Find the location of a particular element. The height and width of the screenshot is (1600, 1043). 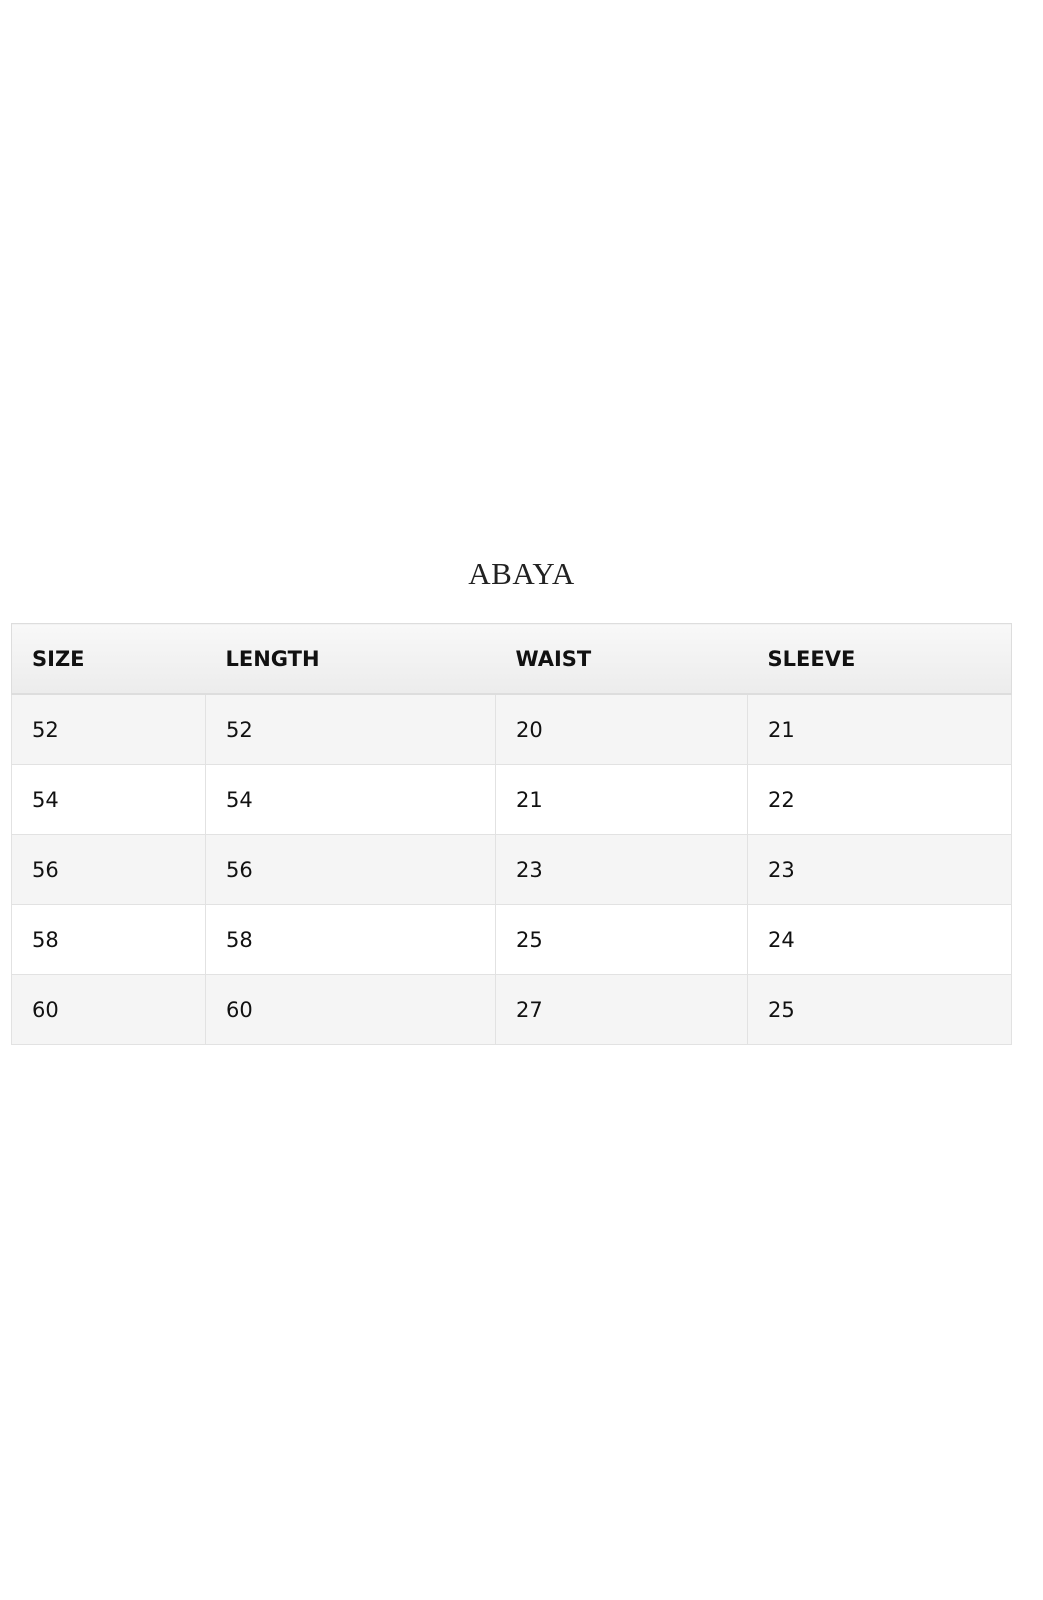

column-header-length: LENGTH is located at coordinates (350, 659).